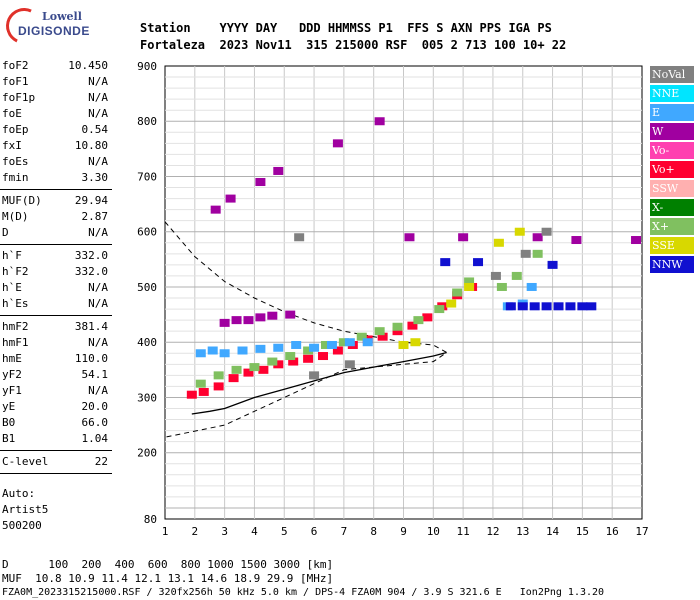 This screenshot has height=600, width=700. What do you see at coordinates (518, 284) in the screenshot?
I see `trace-series-nnw` at bounding box center [518, 284].